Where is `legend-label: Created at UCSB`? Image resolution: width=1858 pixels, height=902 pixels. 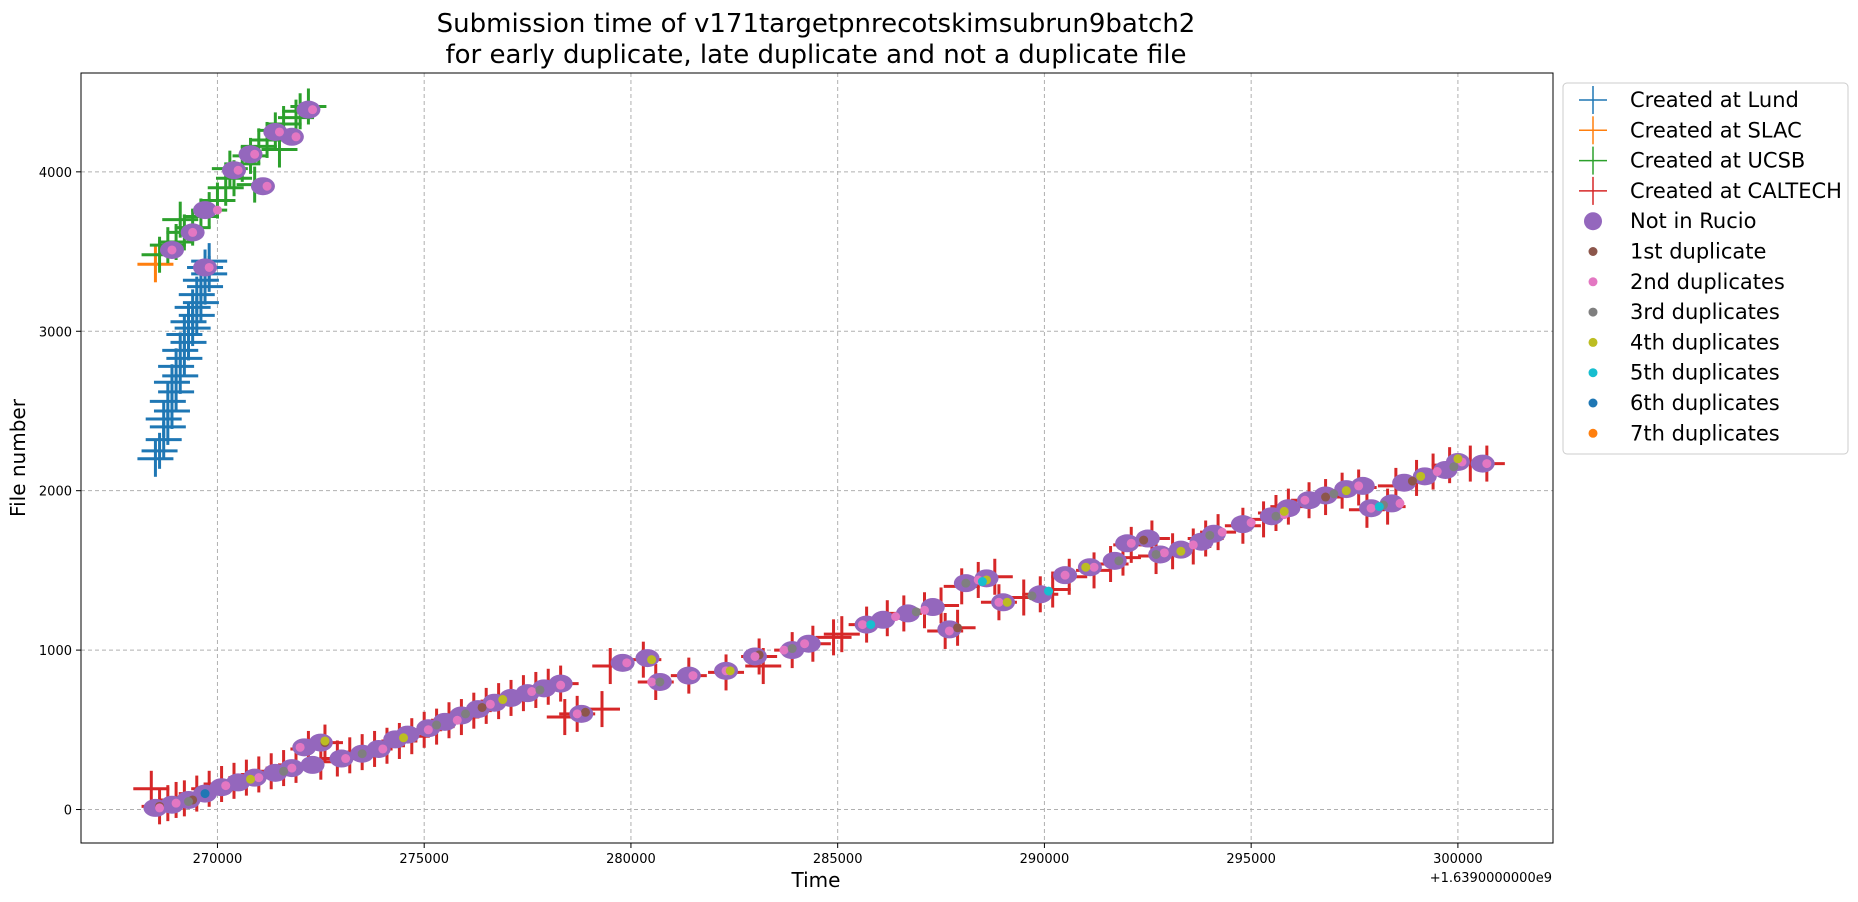 legend-label: Created at UCSB is located at coordinates (1717, 161).